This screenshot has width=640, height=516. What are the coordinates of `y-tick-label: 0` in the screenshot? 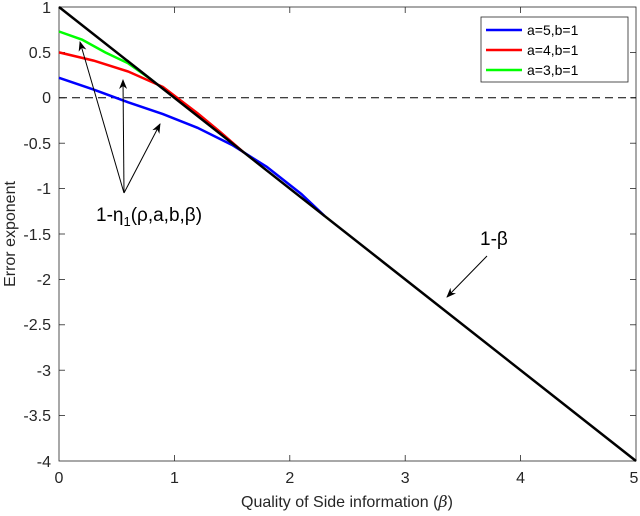 It's located at (46, 98).